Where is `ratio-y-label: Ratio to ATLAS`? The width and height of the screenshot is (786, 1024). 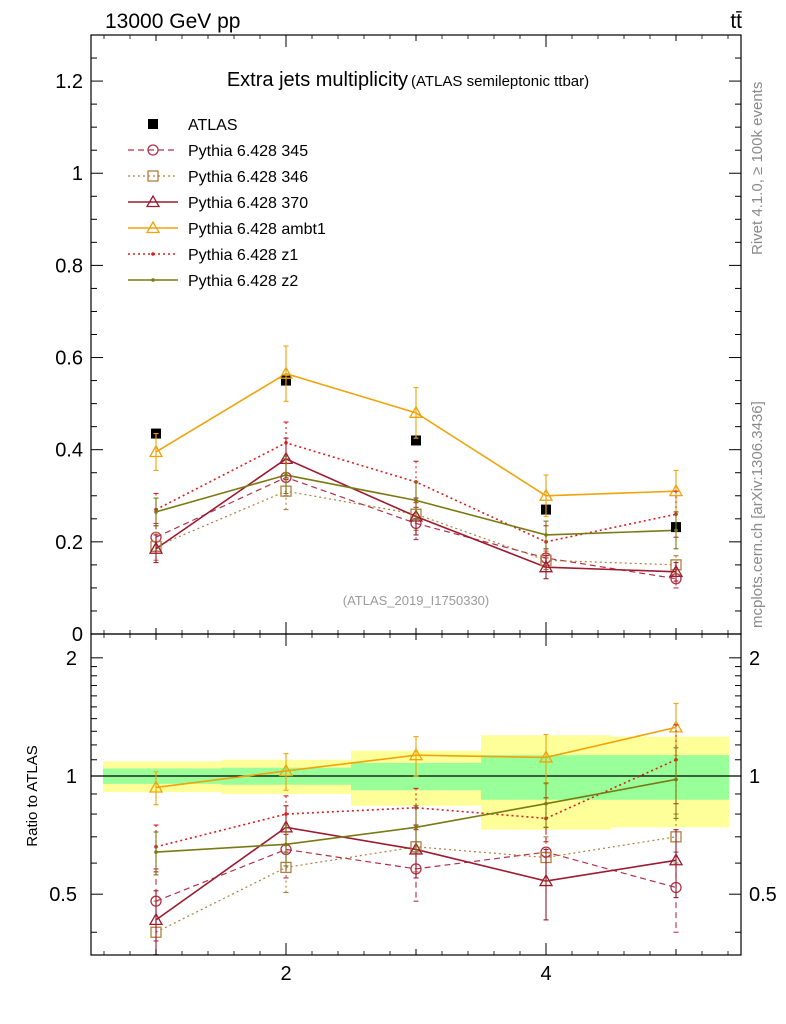
ratio-y-label: Ratio to ATLAS is located at coordinates (32, 795).